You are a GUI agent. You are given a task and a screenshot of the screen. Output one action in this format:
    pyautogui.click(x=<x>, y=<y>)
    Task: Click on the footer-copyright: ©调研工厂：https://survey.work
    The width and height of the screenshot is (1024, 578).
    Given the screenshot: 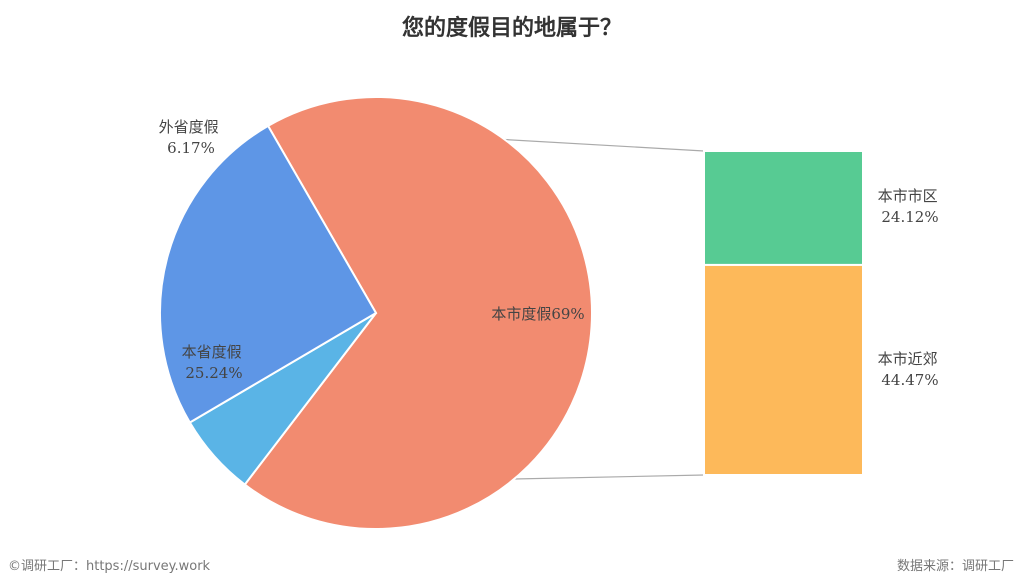 What is the action you would take?
    pyautogui.click(x=109, y=566)
    